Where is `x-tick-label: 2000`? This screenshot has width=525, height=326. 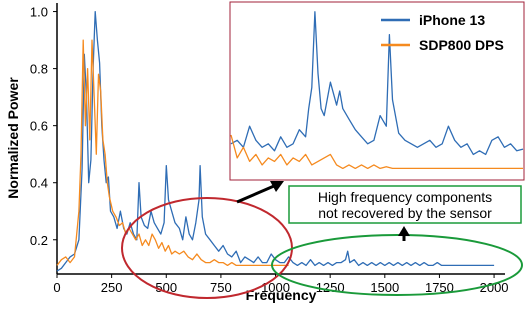 x-tick-label: 2000 is located at coordinates (494, 287).